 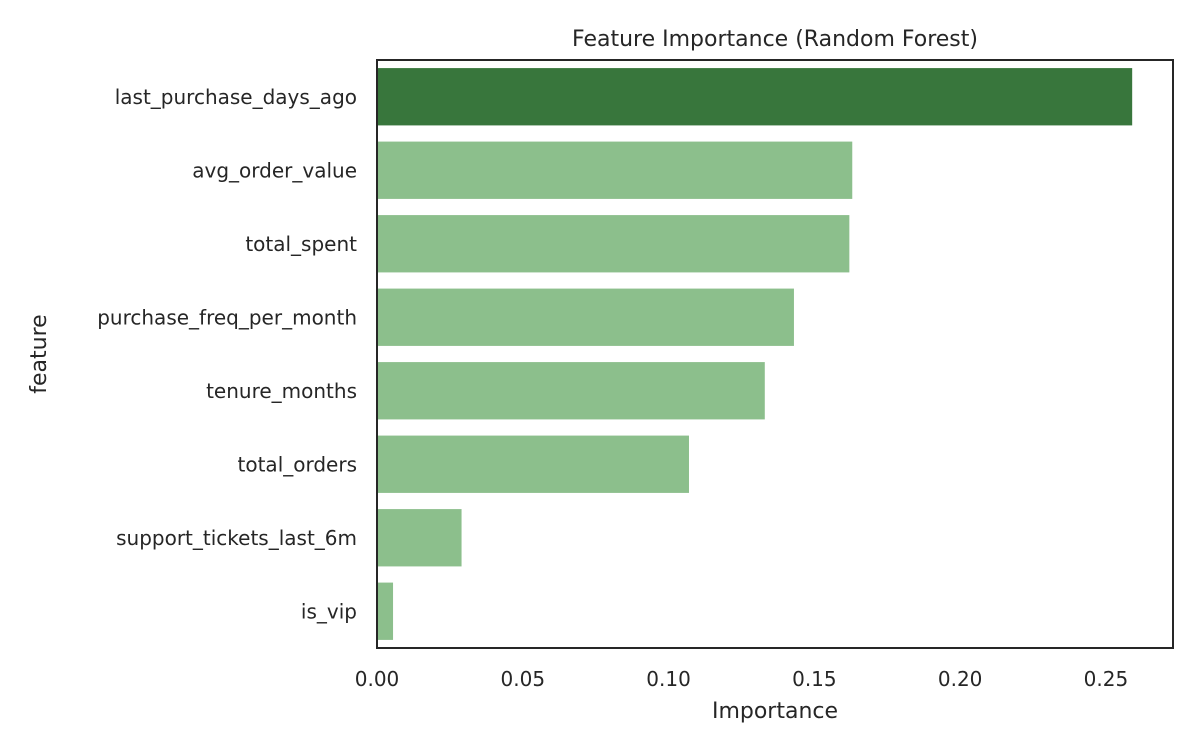 What do you see at coordinates (533, 464) in the screenshot?
I see `bar-total-orders` at bounding box center [533, 464].